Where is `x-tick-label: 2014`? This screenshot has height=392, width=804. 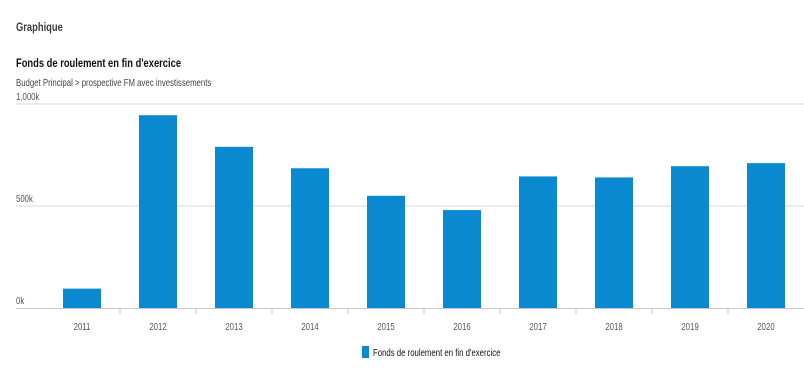
x-tick-label: 2014 is located at coordinates (309, 326).